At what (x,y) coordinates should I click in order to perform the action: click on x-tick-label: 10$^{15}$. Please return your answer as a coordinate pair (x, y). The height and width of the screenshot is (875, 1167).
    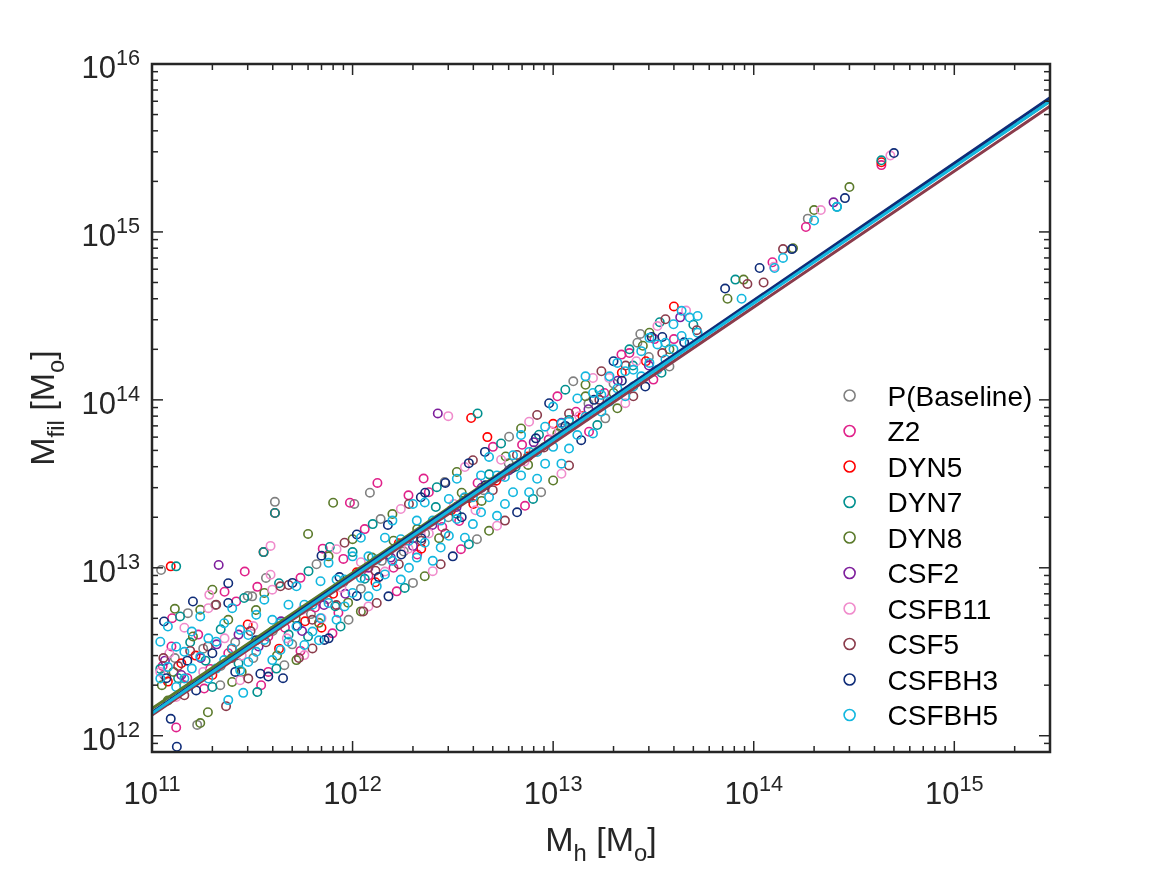
    Looking at the image, I should click on (954, 790).